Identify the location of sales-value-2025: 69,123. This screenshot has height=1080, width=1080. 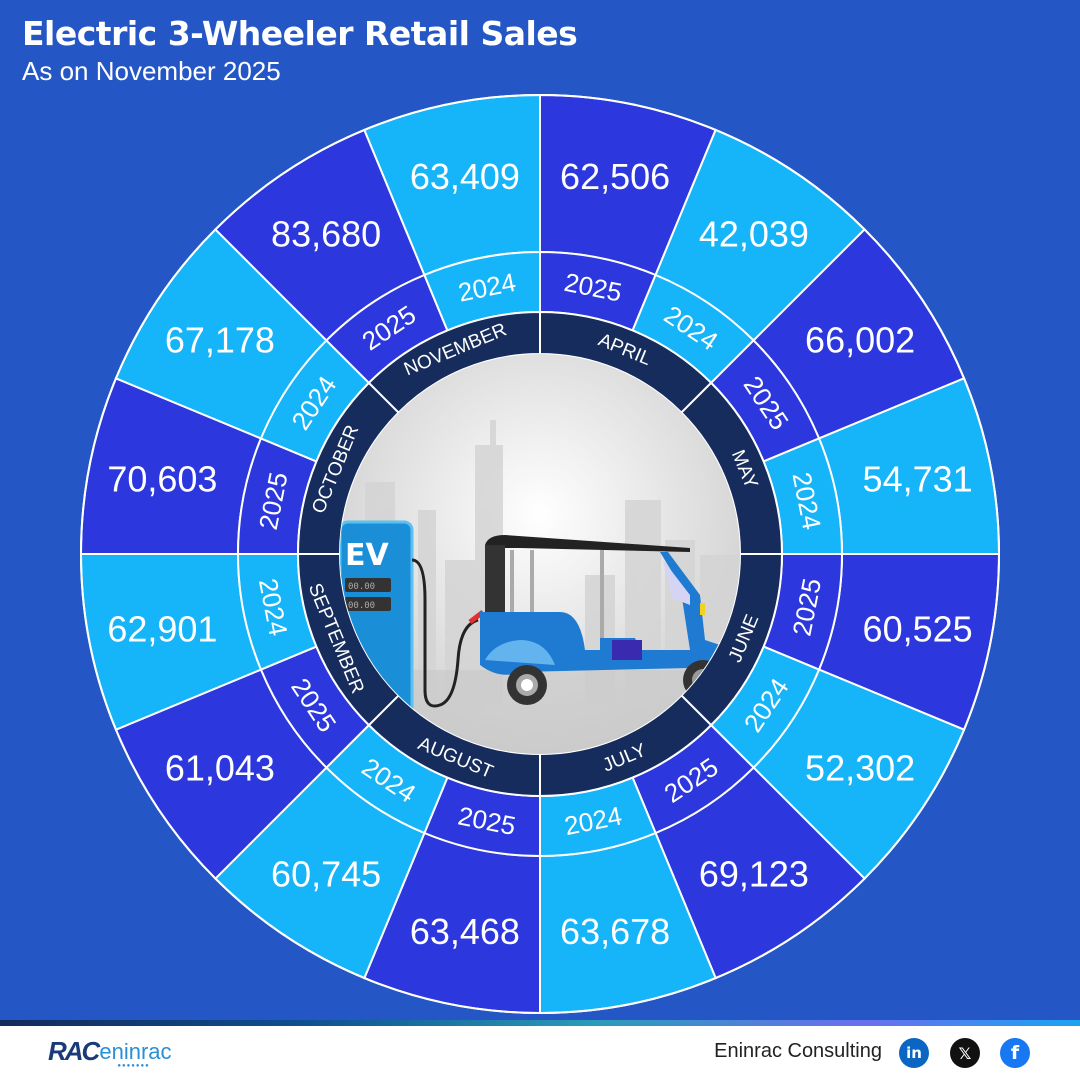
(754, 874).